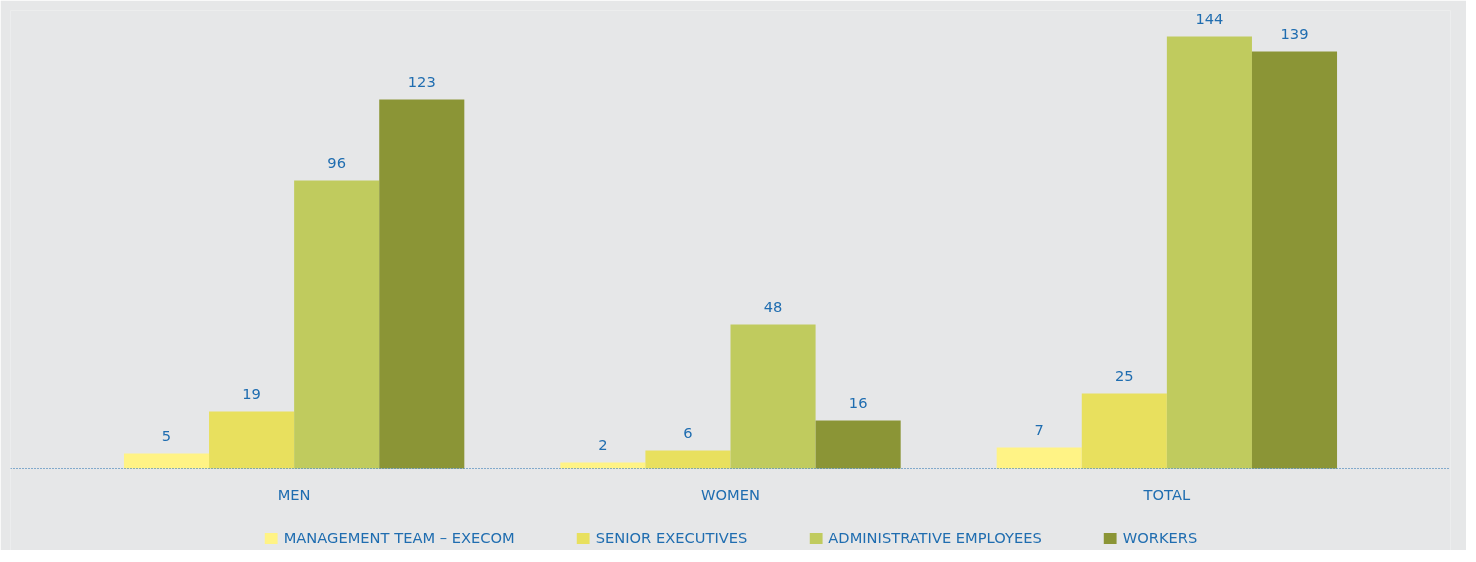 This screenshot has height=562, width=1476. Describe the element at coordinates (1209, 19) in the screenshot. I see `data-label: 144` at that location.